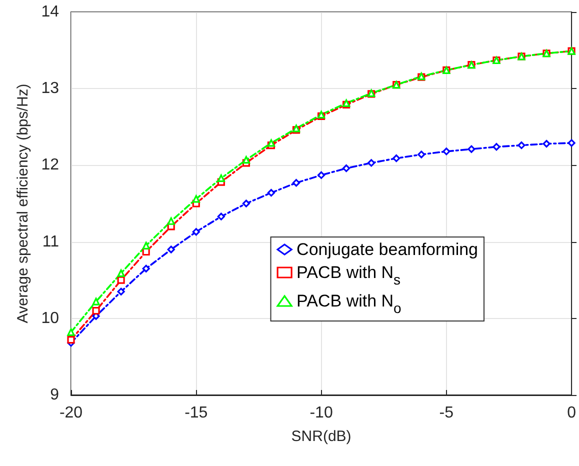  Describe the element at coordinates (50, 165) in the screenshot. I see `y-tick-label: 12` at that location.